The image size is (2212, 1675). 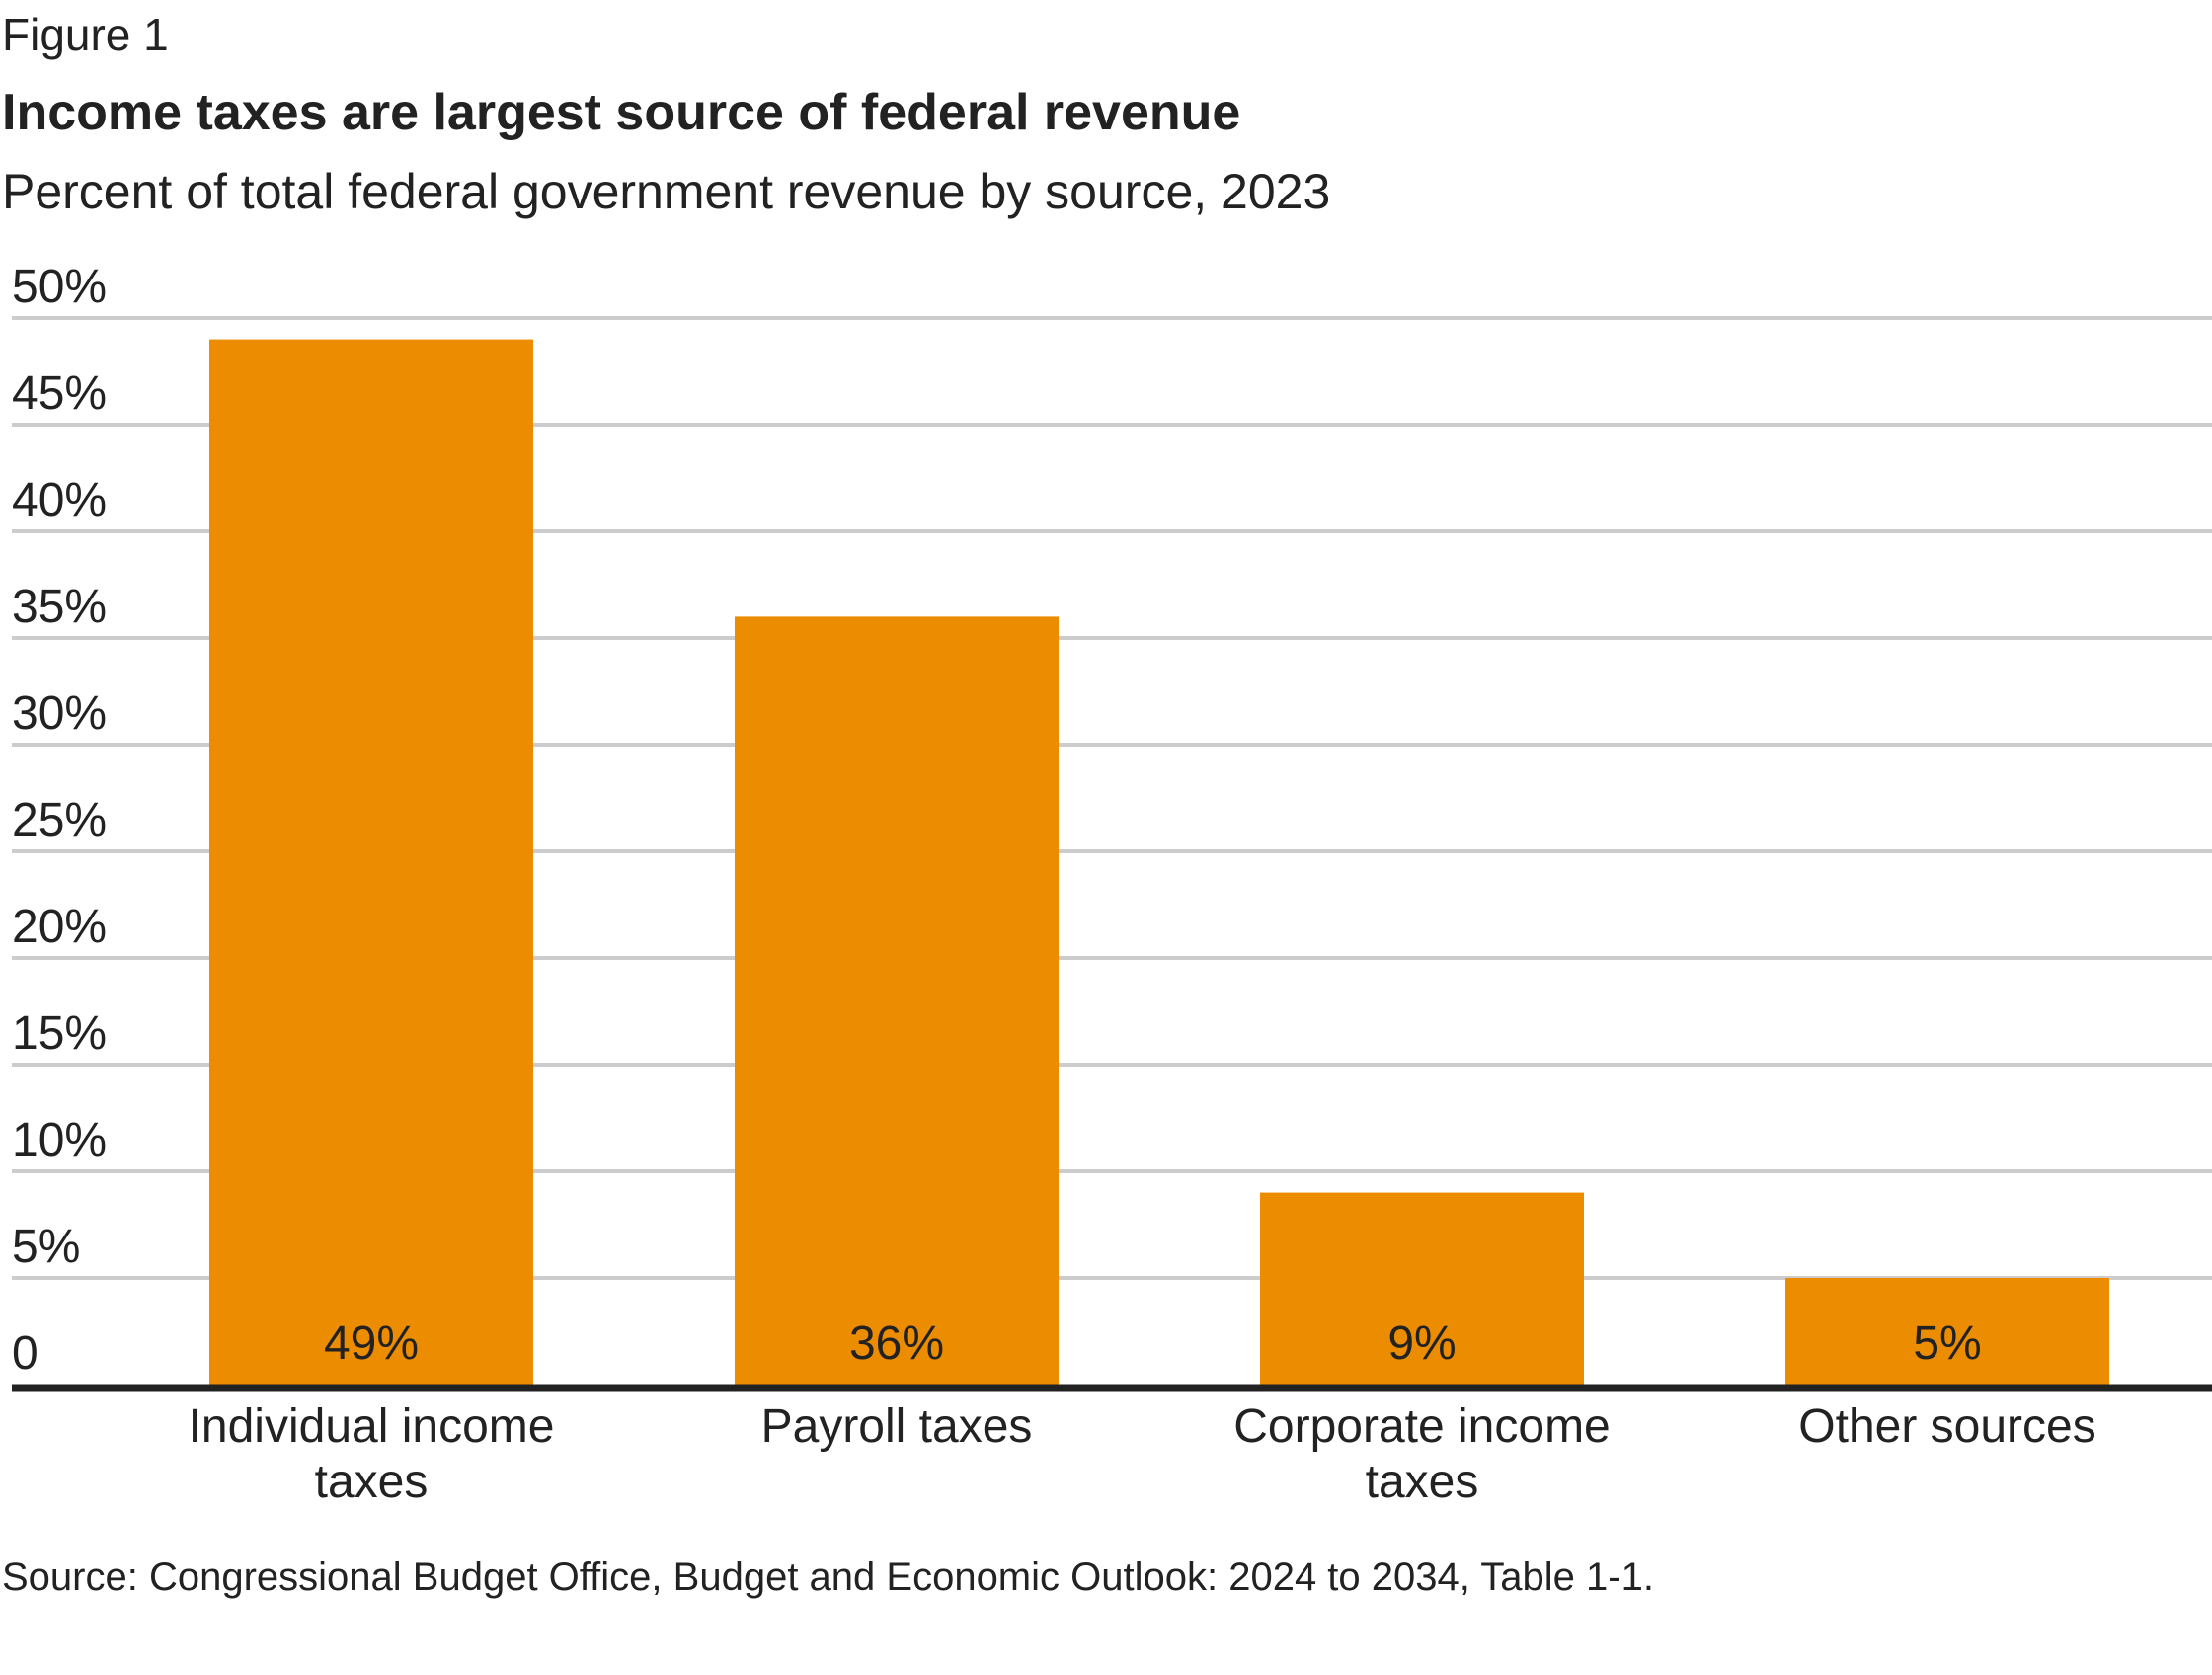 What do you see at coordinates (60, 1033) in the screenshot?
I see `y-tick-label: 15%` at bounding box center [60, 1033].